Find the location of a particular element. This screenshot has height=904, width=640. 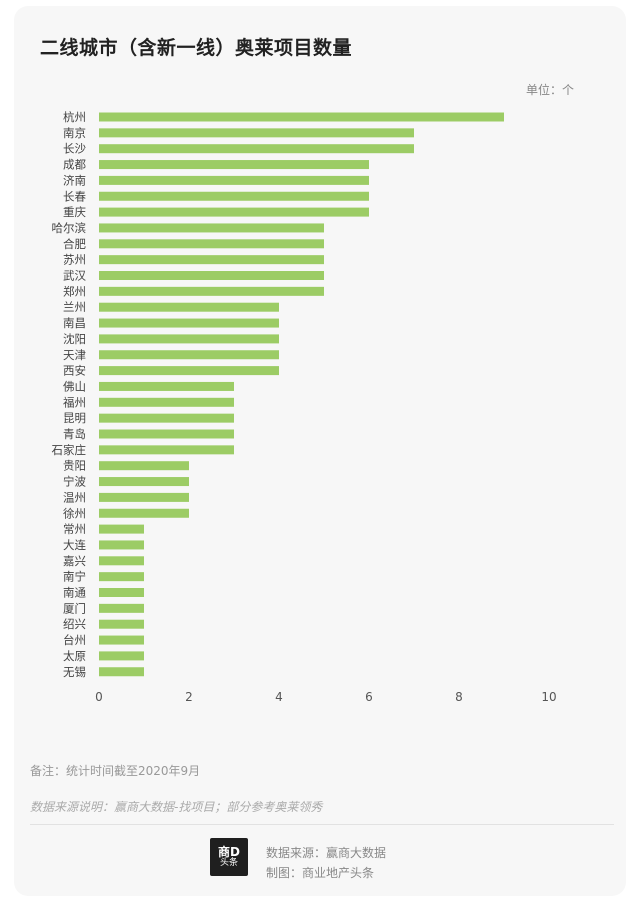

category-label: 青岛 is located at coordinates (74, 434).